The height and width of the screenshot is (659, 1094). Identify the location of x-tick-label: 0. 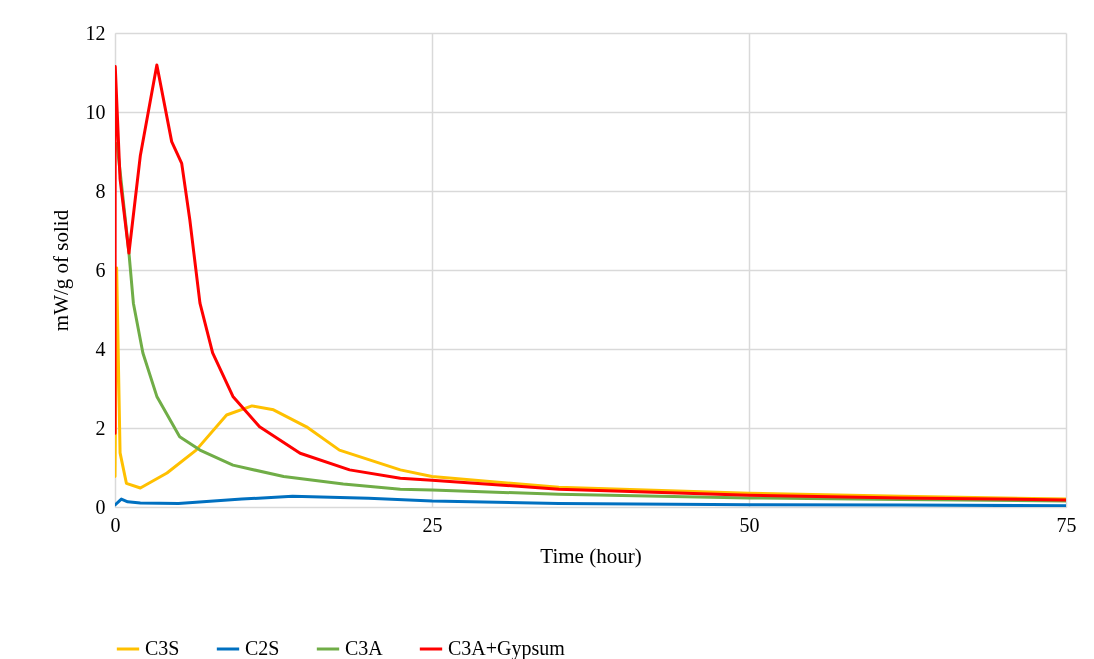
(115, 524).